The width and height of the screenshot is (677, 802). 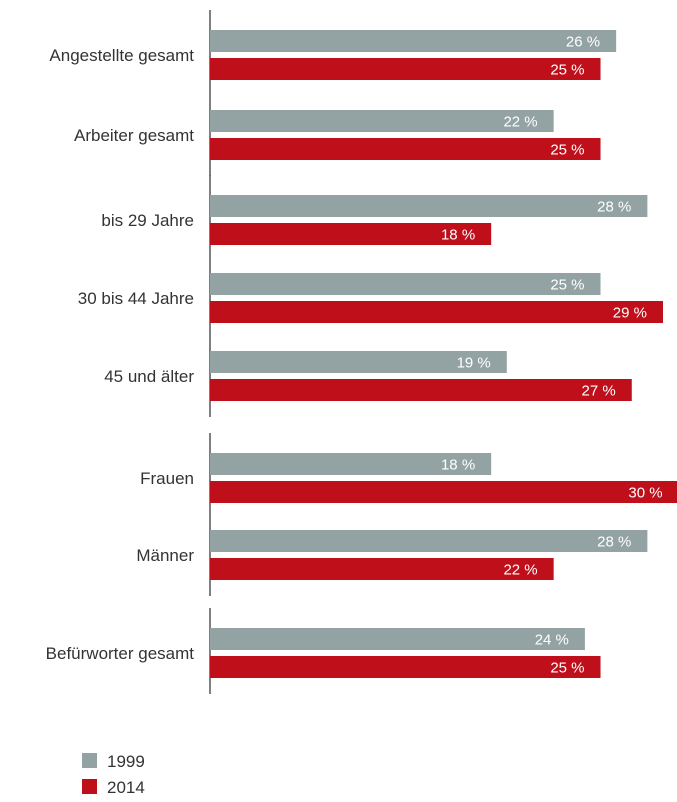 What do you see at coordinates (645, 493) in the screenshot?
I see `data-label: 30 %` at bounding box center [645, 493].